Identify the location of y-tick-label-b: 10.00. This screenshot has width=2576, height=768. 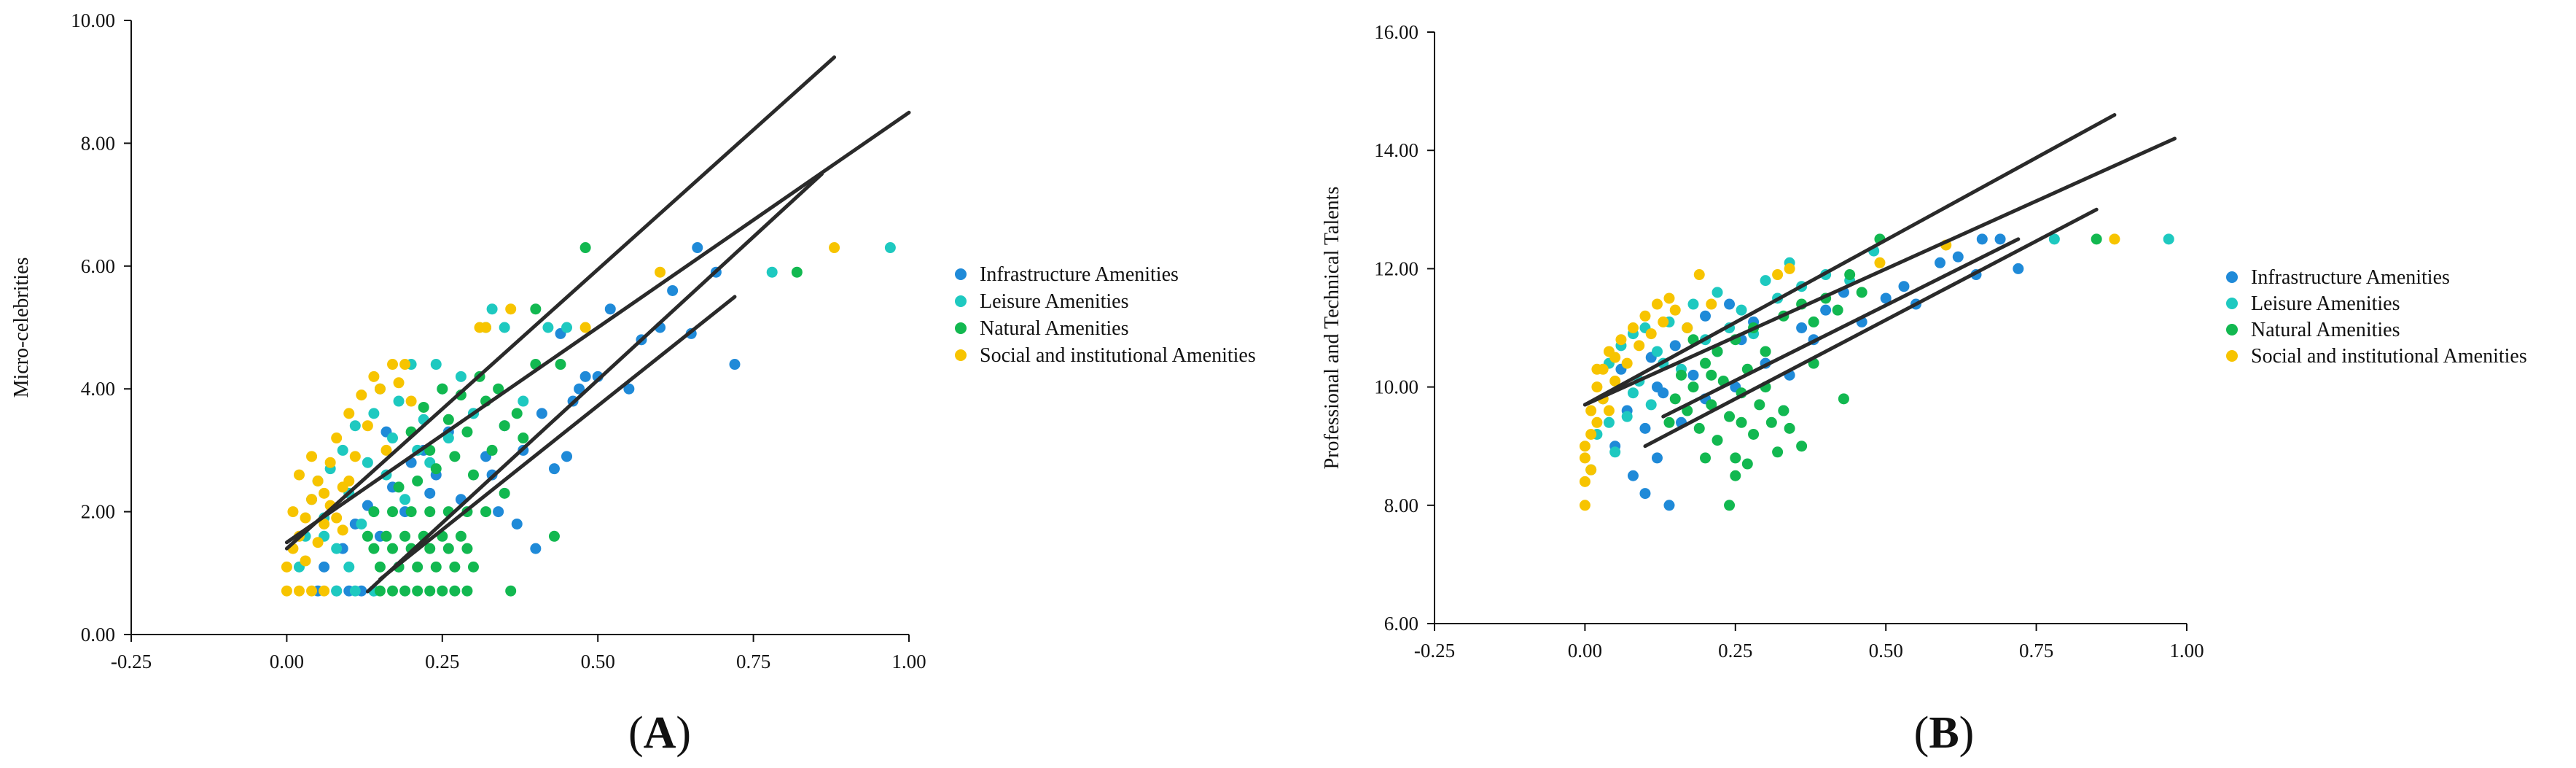
(1396, 387).